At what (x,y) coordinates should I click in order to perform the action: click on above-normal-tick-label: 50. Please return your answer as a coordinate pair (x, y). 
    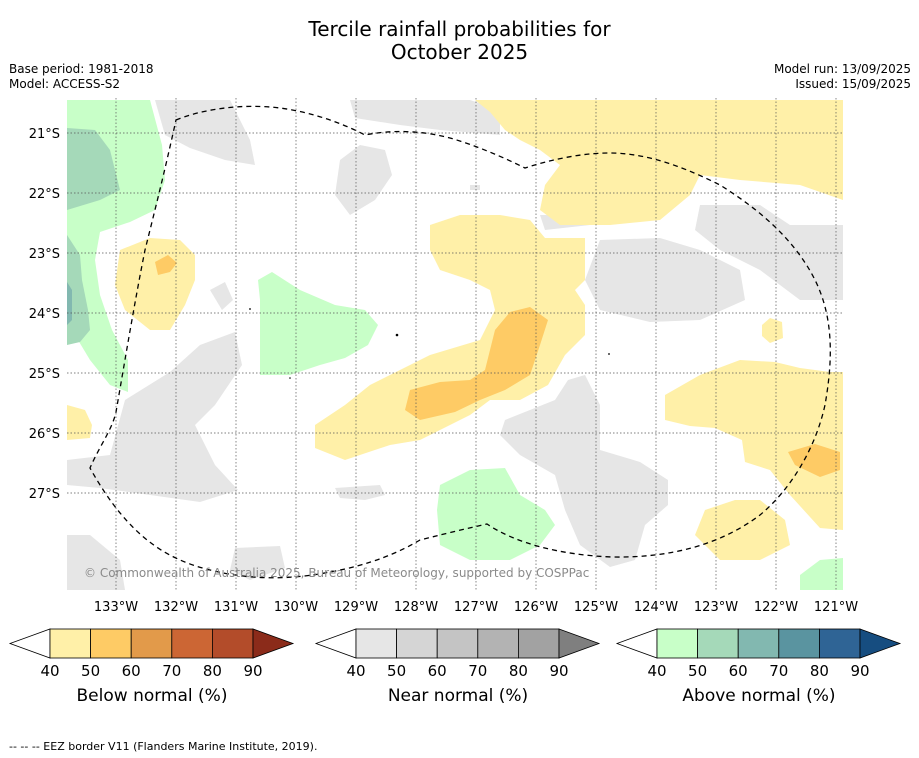
    Looking at the image, I should click on (697, 671).